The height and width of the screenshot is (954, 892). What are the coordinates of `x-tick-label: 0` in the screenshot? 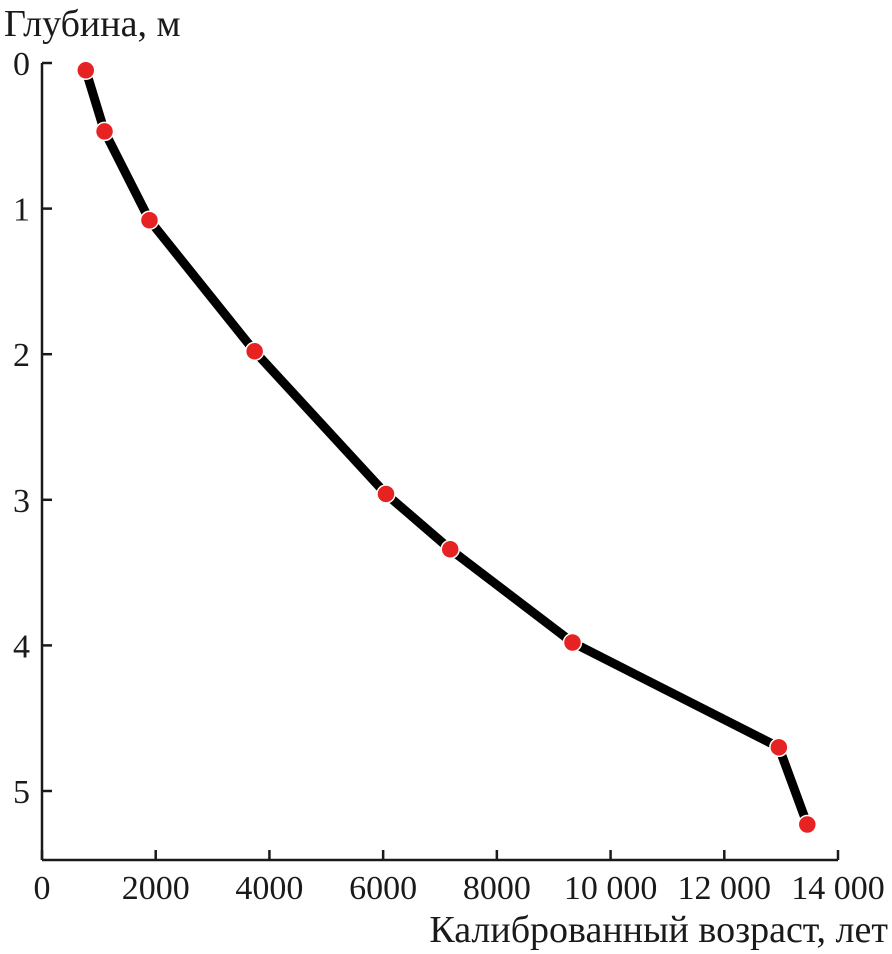 It's located at (42, 888).